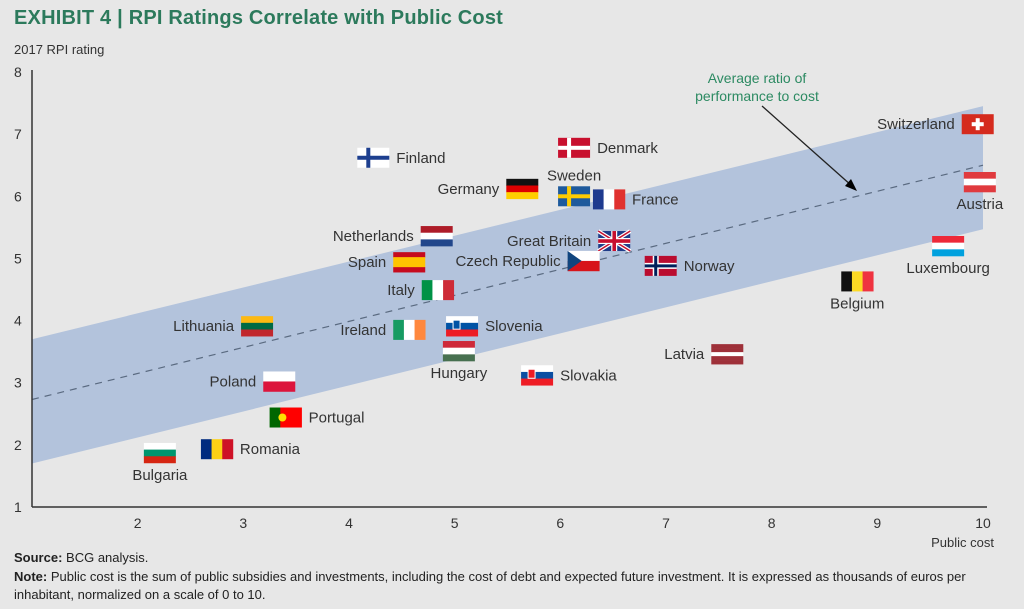 The width and height of the screenshot is (1024, 609). Describe the element at coordinates (138, 523) in the screenshot. I see `x-tick-label: 2` at that location.